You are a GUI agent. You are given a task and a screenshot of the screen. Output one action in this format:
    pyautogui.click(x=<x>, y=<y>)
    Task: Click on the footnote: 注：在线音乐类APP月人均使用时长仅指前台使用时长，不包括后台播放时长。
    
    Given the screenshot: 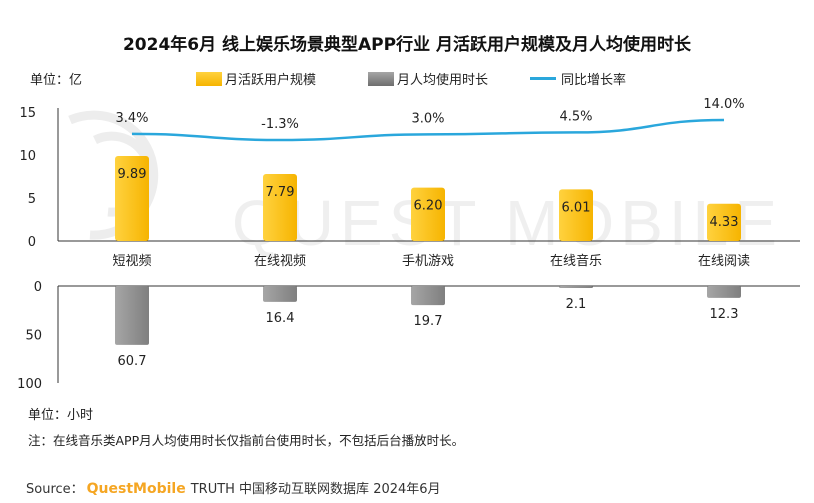 What is the action you would take?
    pyautogui.click(x=246, y=440)
    